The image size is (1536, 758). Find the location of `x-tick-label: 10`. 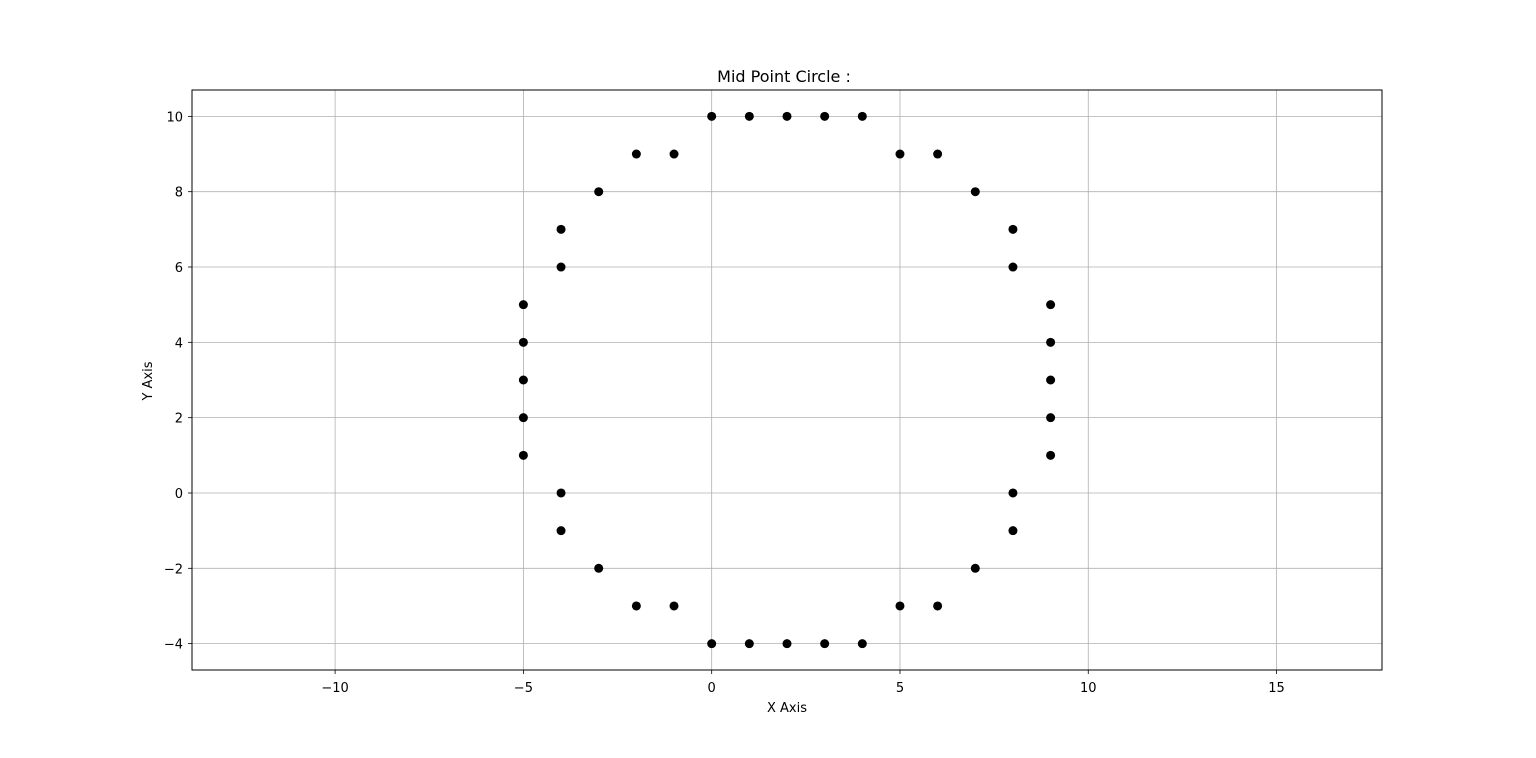

x-tick-label: 10 is located at coordinates (1088, 688).